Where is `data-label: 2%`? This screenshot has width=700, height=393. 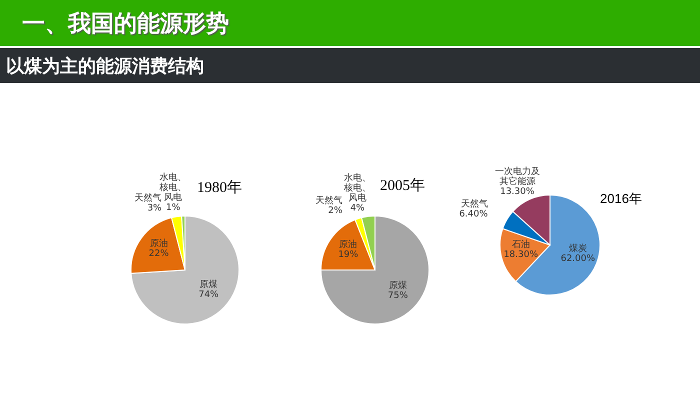
data-label: 2% is located at coordinates (335, 211).